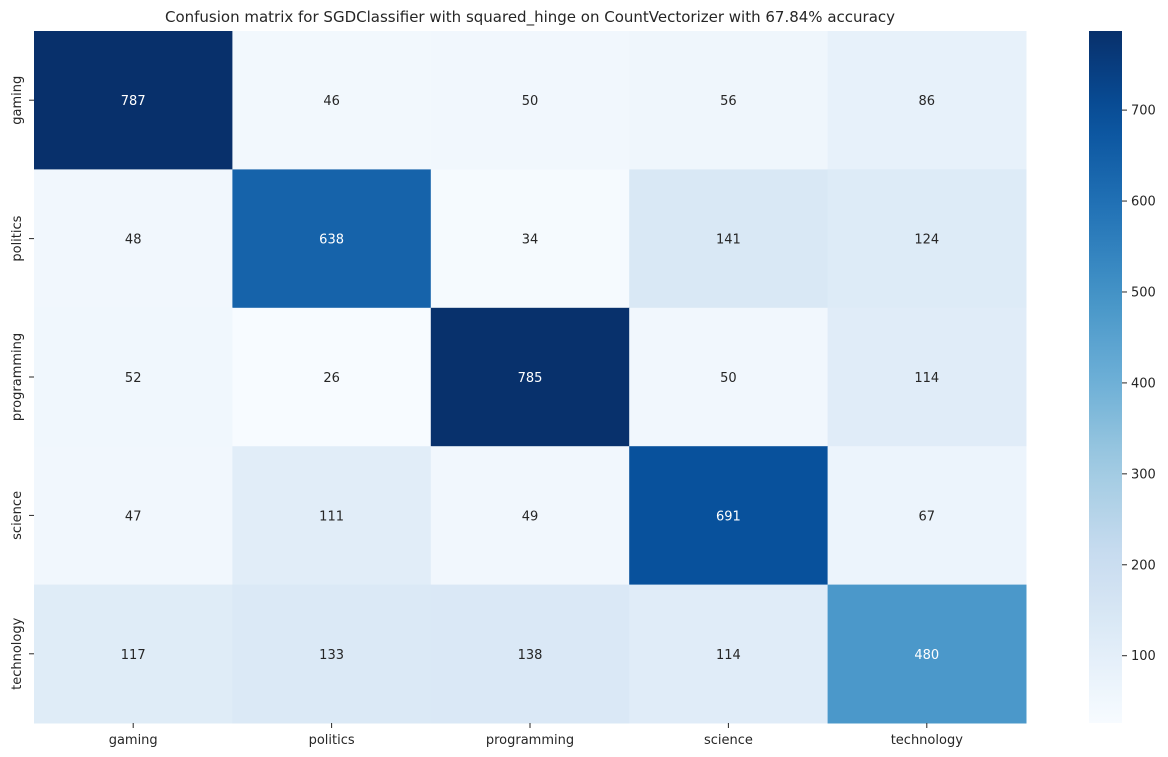  I want to click on cell-value-label: 787, so click(133, 101).